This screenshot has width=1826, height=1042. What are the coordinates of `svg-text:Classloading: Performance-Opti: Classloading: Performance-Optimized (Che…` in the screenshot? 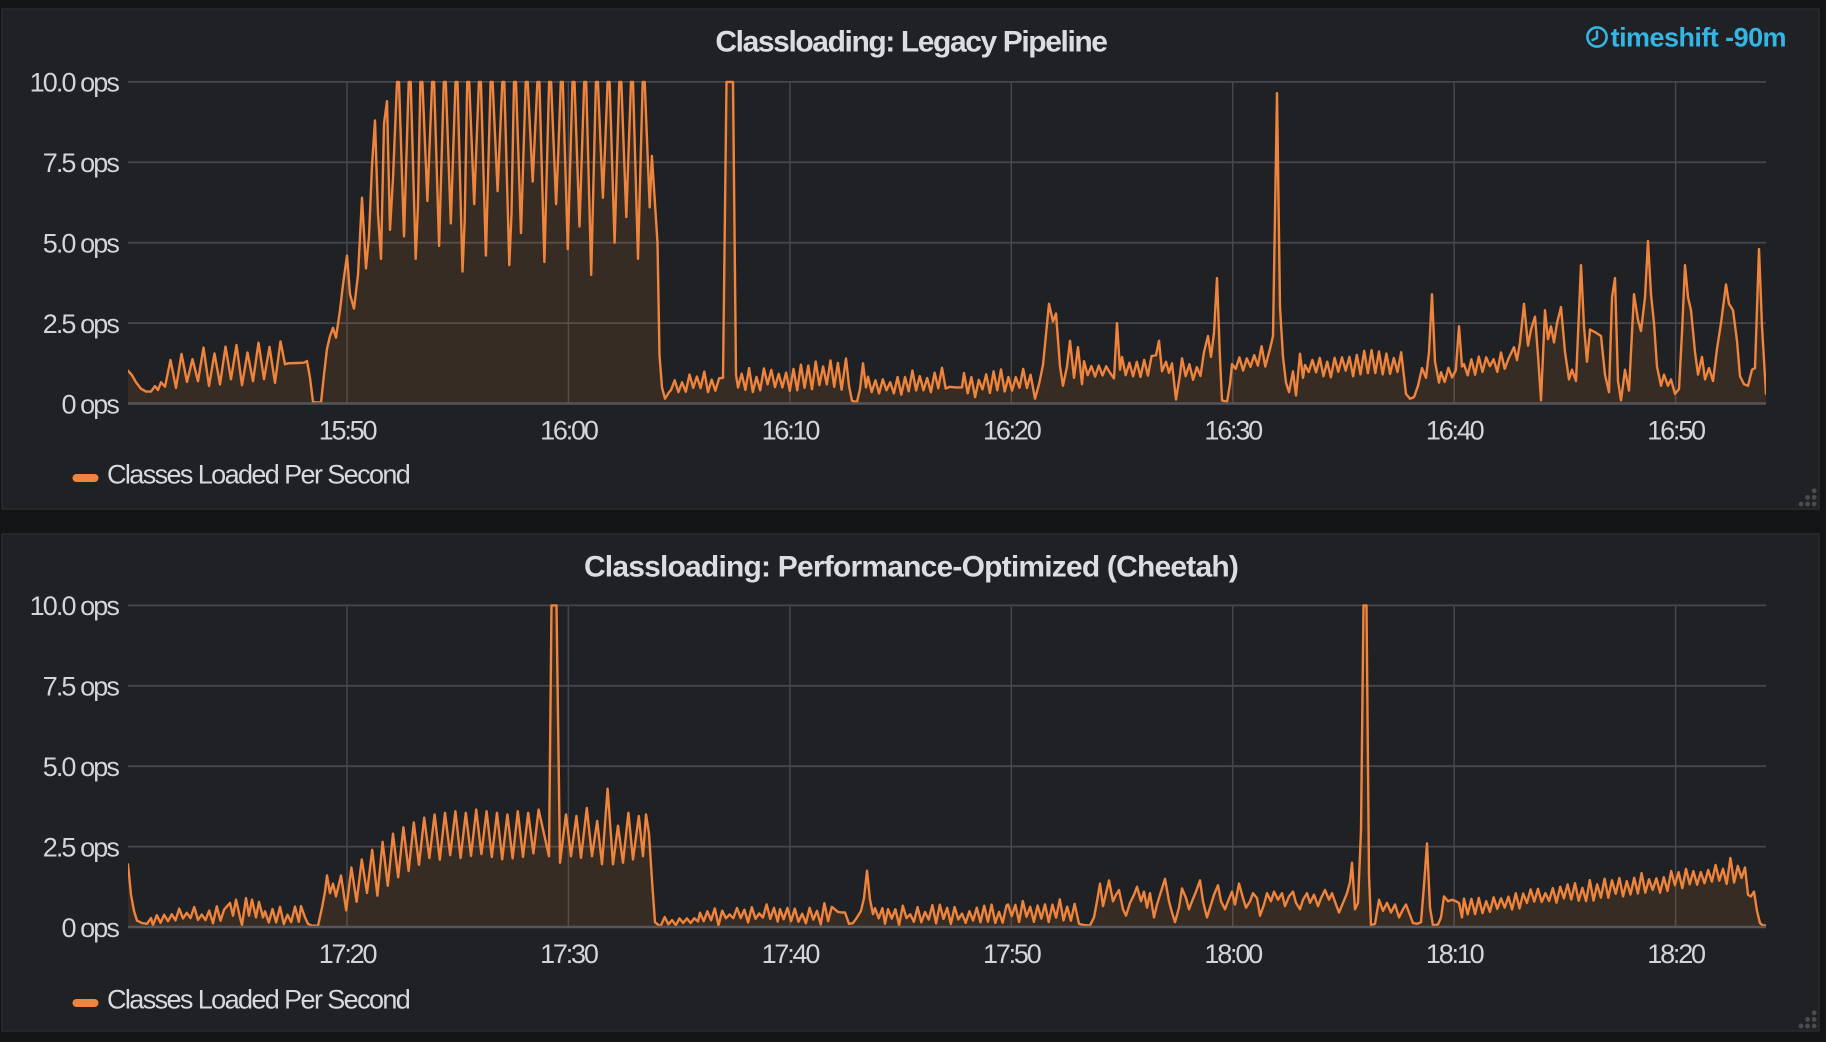 It's located at (911, 567).